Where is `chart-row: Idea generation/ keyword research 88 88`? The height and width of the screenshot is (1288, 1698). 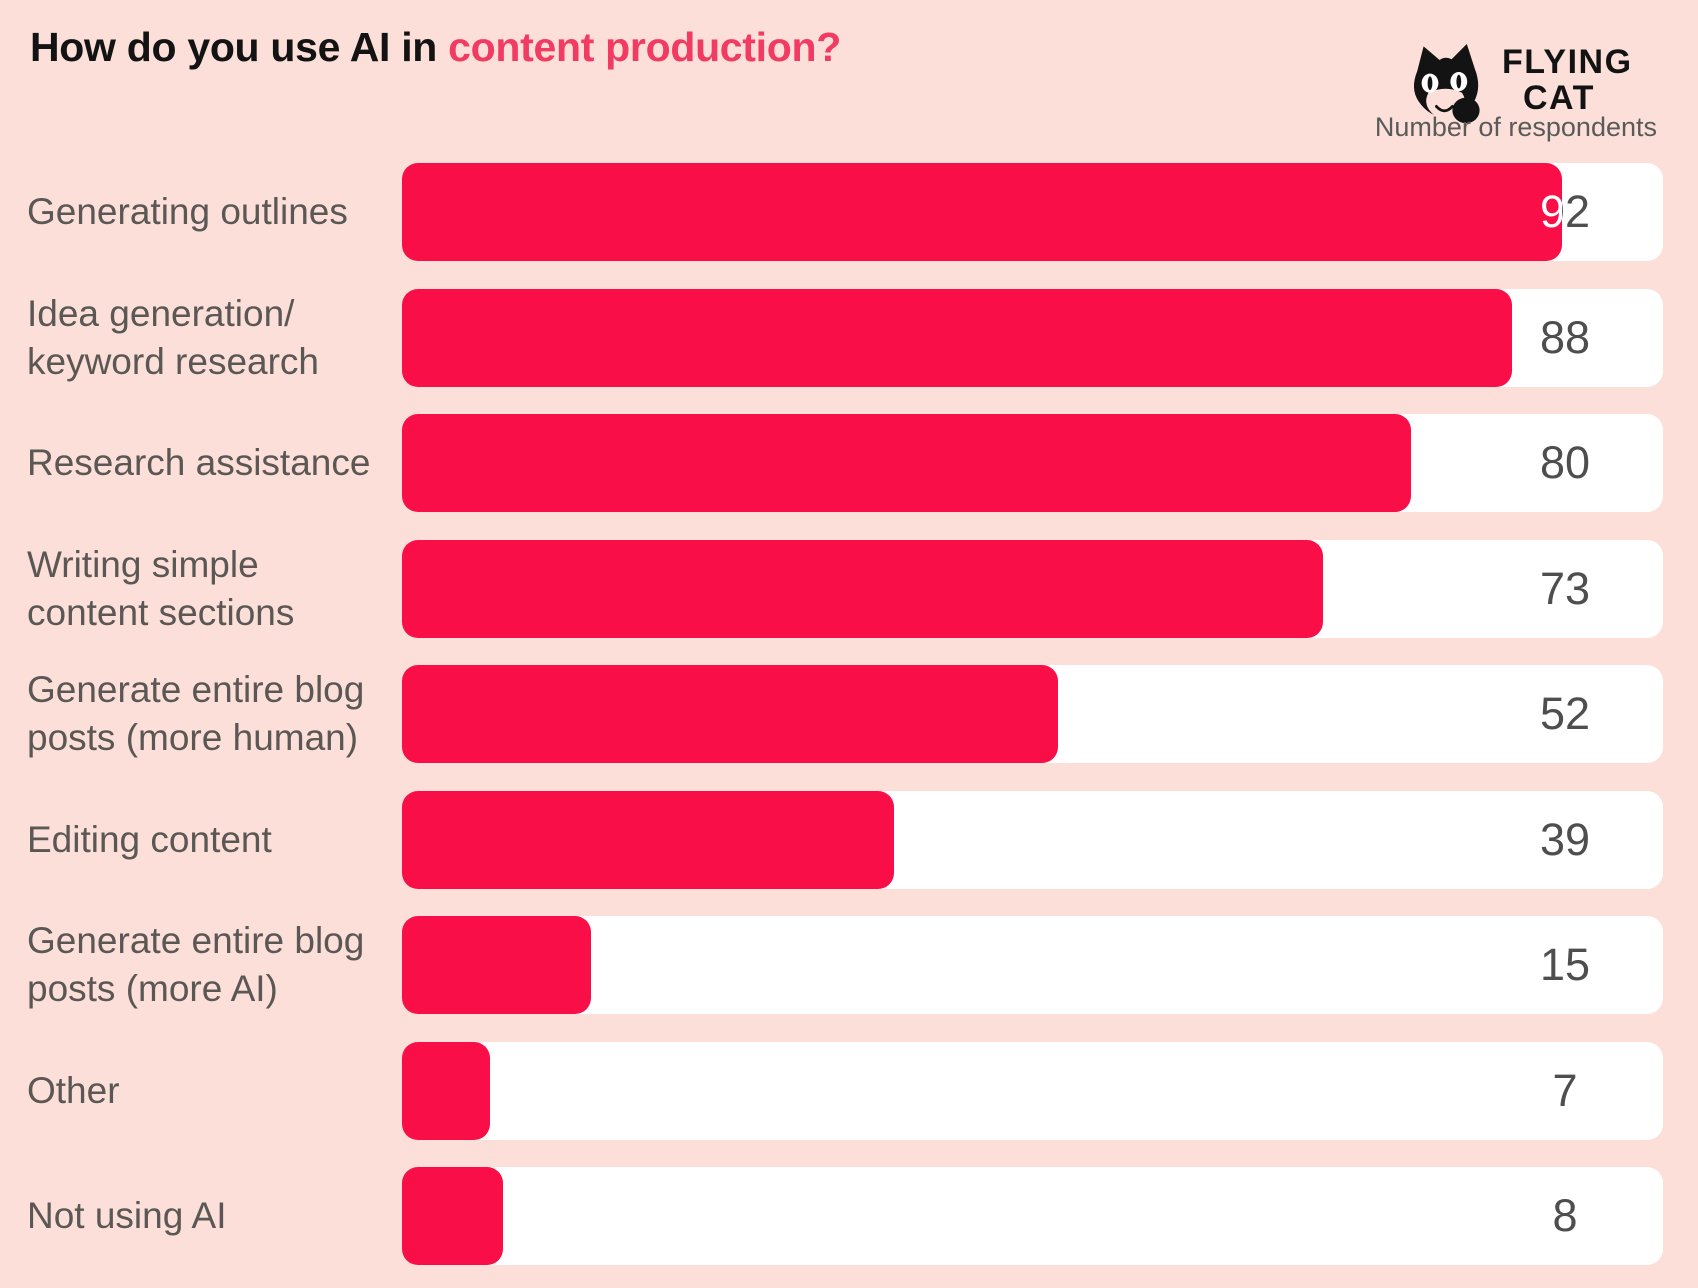 chart-row: Idea generation/ keyword research 88 88 is located at coordinates (849, 337).